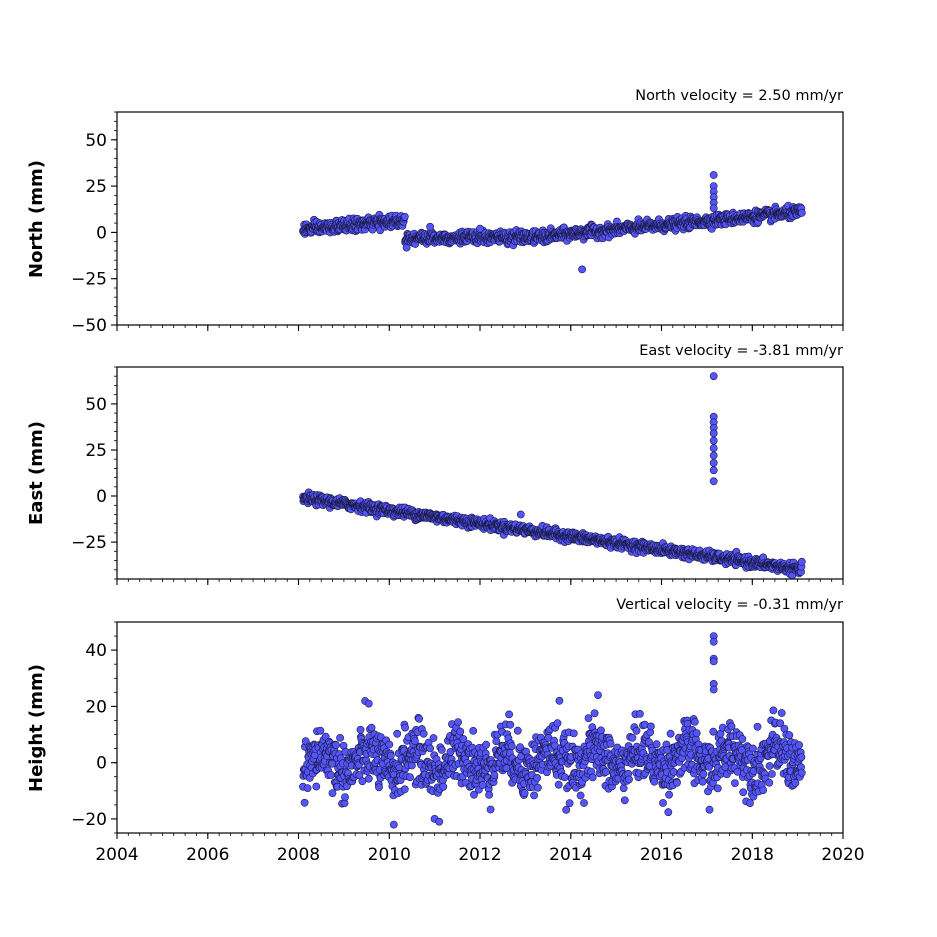 Image resolution: width=937 pixels, height=937 pixels. I want to click on height-y-tick-label: 20, so click(96, 707).